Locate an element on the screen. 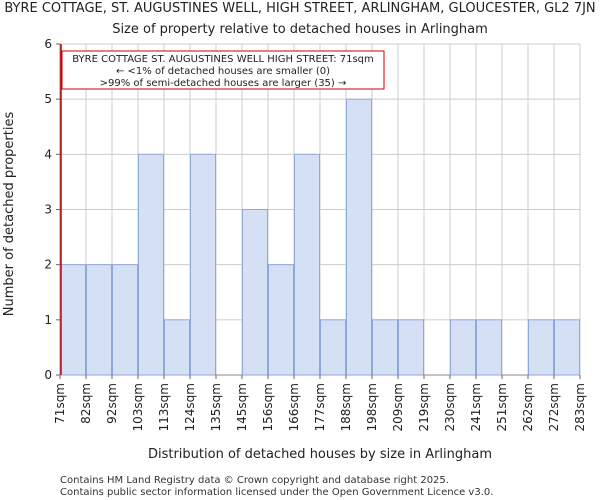  bar-272sqm is located at coordinates (567, 347).